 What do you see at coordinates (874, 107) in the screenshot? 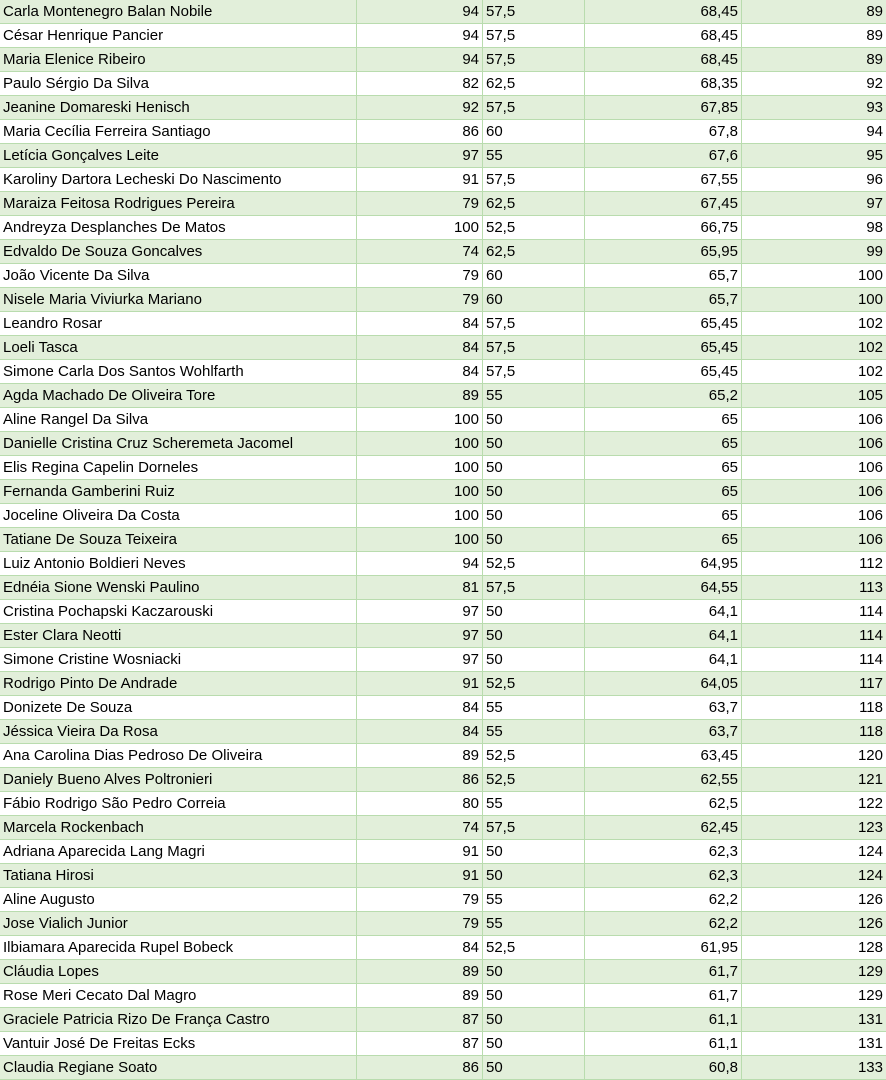
I see `rank-cell: 93` at bounding box center [874, 107].